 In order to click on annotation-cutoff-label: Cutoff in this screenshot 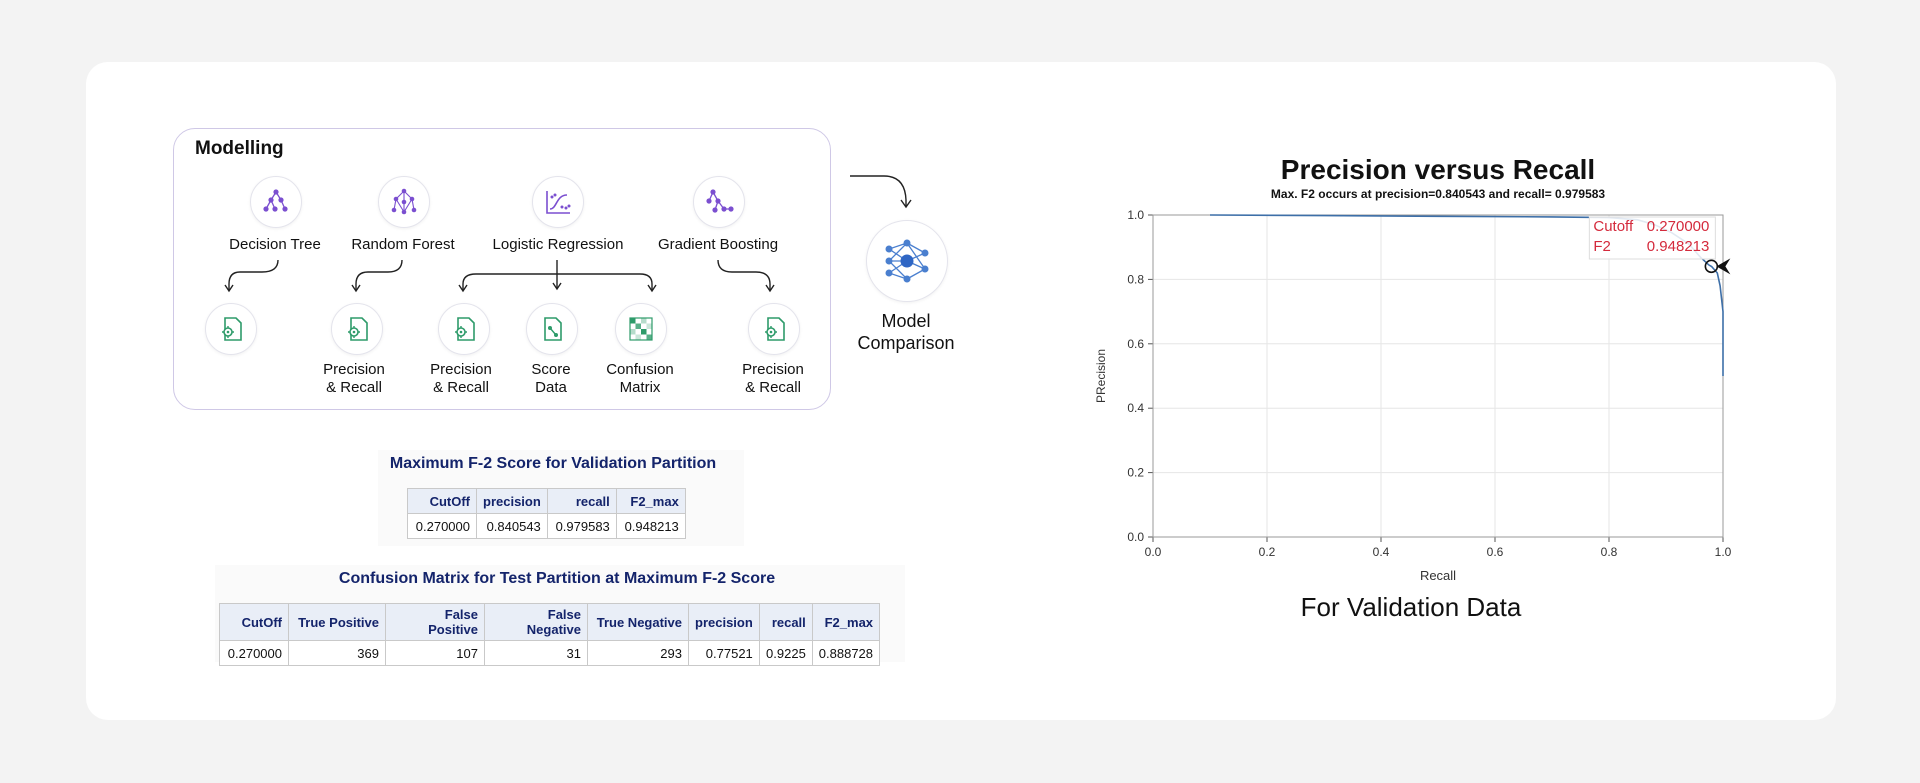, I will do `click(1613, 226)`.